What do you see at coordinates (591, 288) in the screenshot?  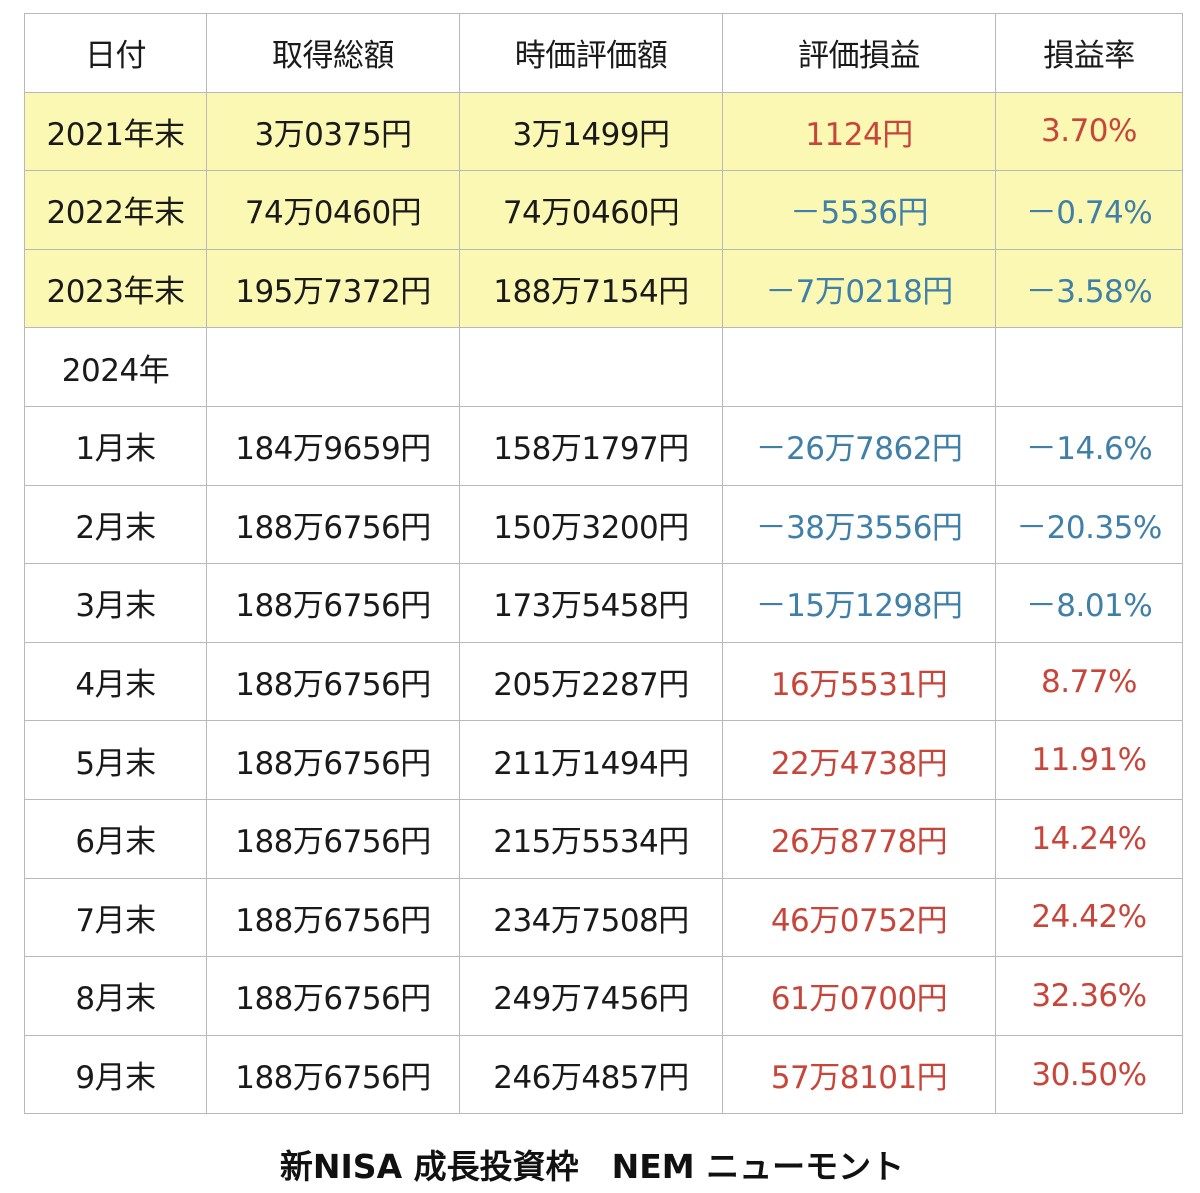 I see `cell-value: 188万7154円` at bounding box center [591, 288].